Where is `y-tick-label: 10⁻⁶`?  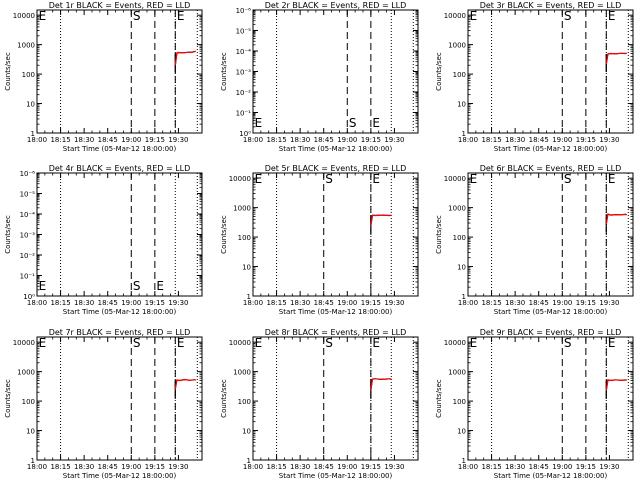 y-tick-label: 10⁻⁶ is located at coordinates (244, 11).